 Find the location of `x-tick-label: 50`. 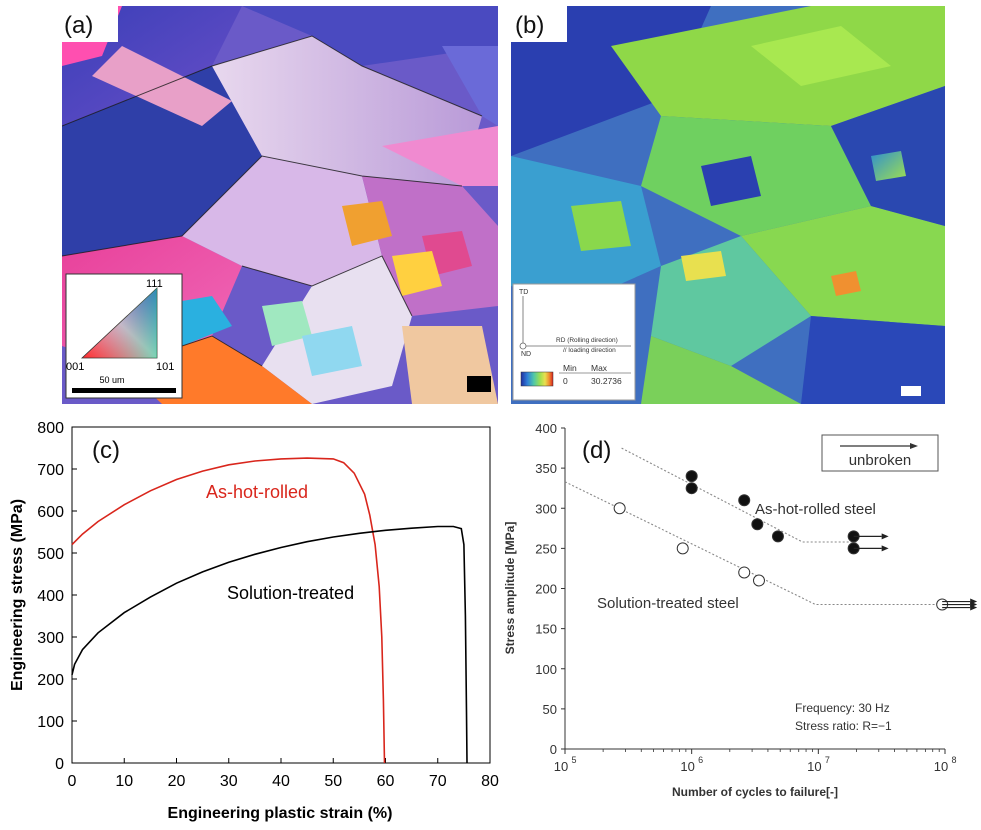

x-tick-label: 50 is located at coordinates (333, 781).